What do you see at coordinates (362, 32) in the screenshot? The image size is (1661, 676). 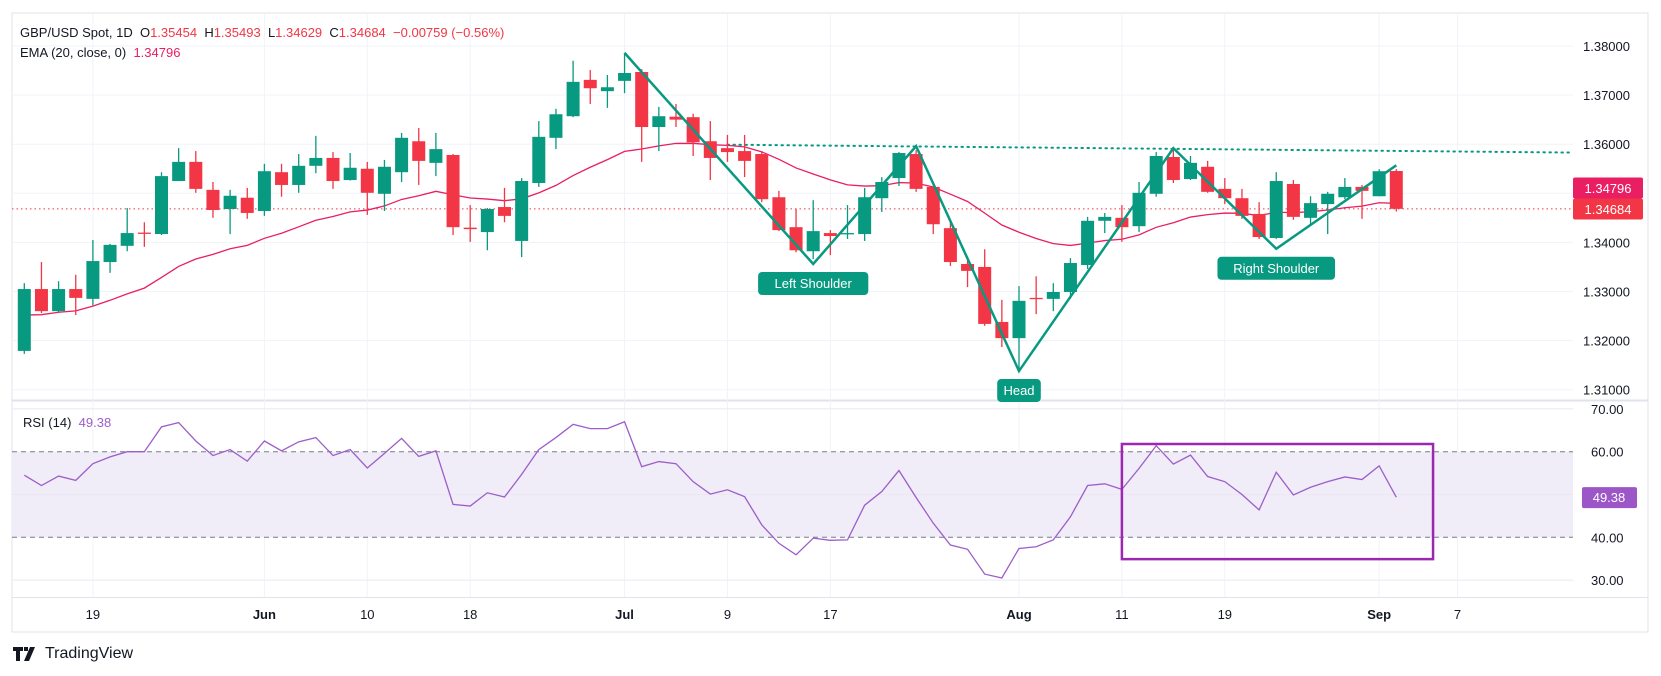 I see `close-value: 1.34684` at bounding box center [362, 32].